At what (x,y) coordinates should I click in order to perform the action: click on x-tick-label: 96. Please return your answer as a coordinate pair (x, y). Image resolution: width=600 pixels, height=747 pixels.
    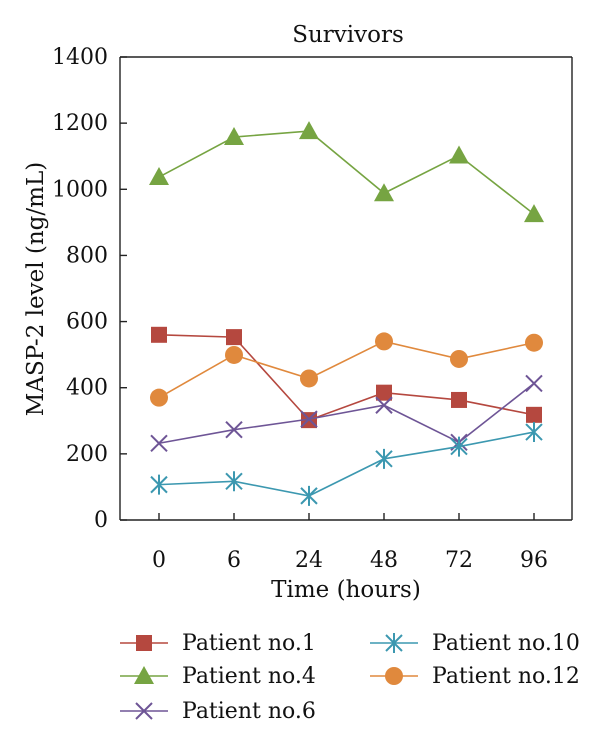
    Looking at the image, I should click on (534, 560).